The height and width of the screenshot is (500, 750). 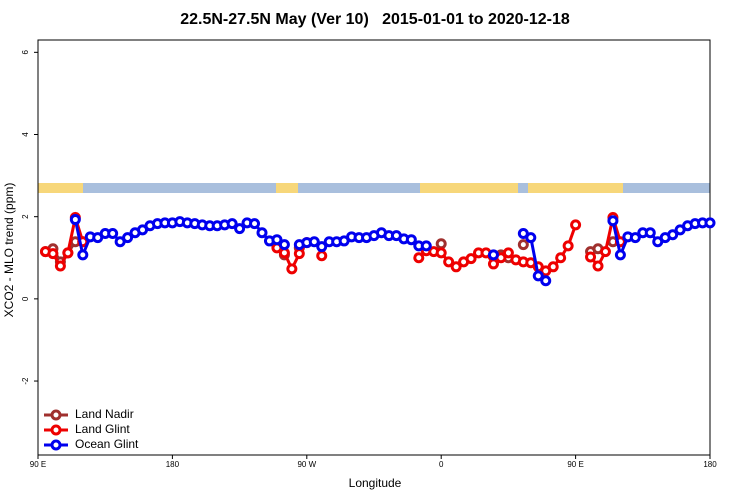 What do you see at coordinates (107, 444) in the screenshot?
I see `legend-label: Ocean Glint` at bounding box center [107, 444].